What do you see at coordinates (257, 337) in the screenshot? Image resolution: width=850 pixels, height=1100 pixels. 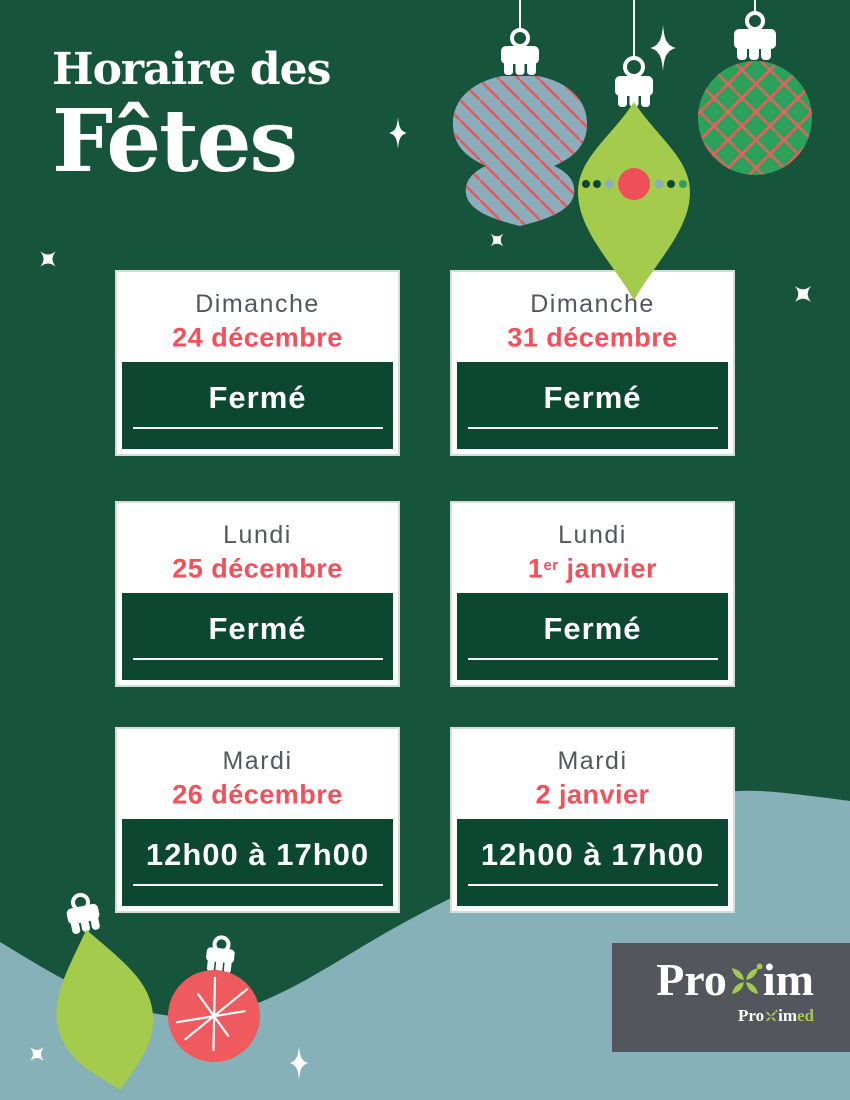 I see `card-date: 24 décembre` at bounding box center [257, 337].